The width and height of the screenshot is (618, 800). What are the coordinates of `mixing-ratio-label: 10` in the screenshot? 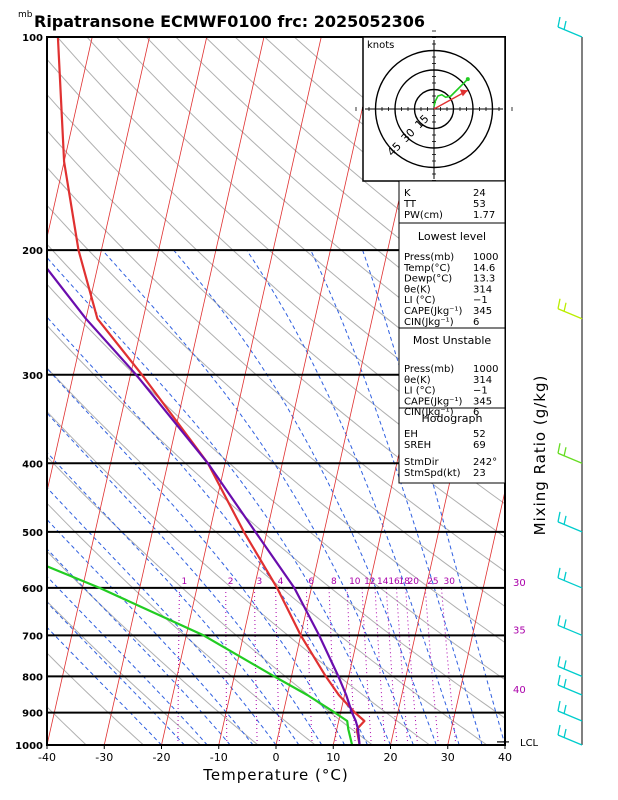 It's located at (355, 582).